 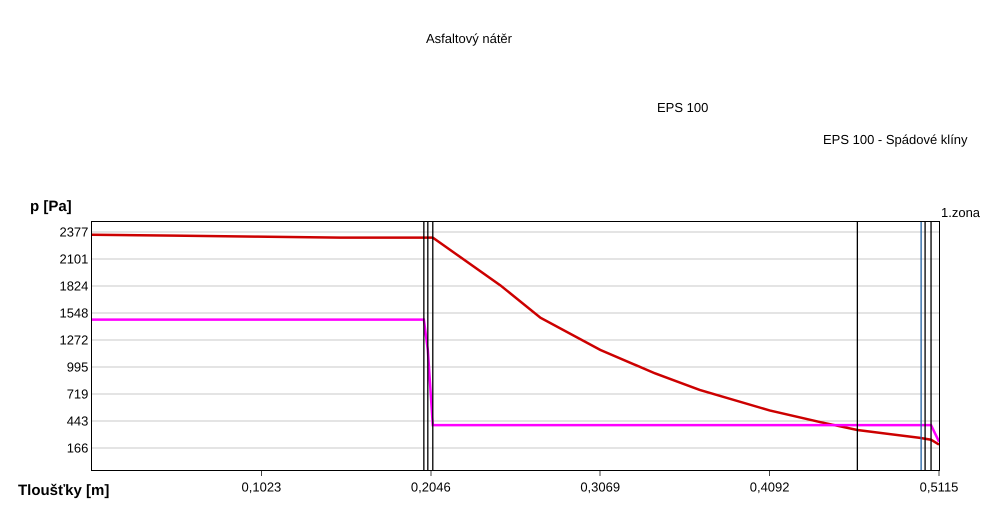 I want to click on y-tick-label: 719, so click(x=77, y=394).